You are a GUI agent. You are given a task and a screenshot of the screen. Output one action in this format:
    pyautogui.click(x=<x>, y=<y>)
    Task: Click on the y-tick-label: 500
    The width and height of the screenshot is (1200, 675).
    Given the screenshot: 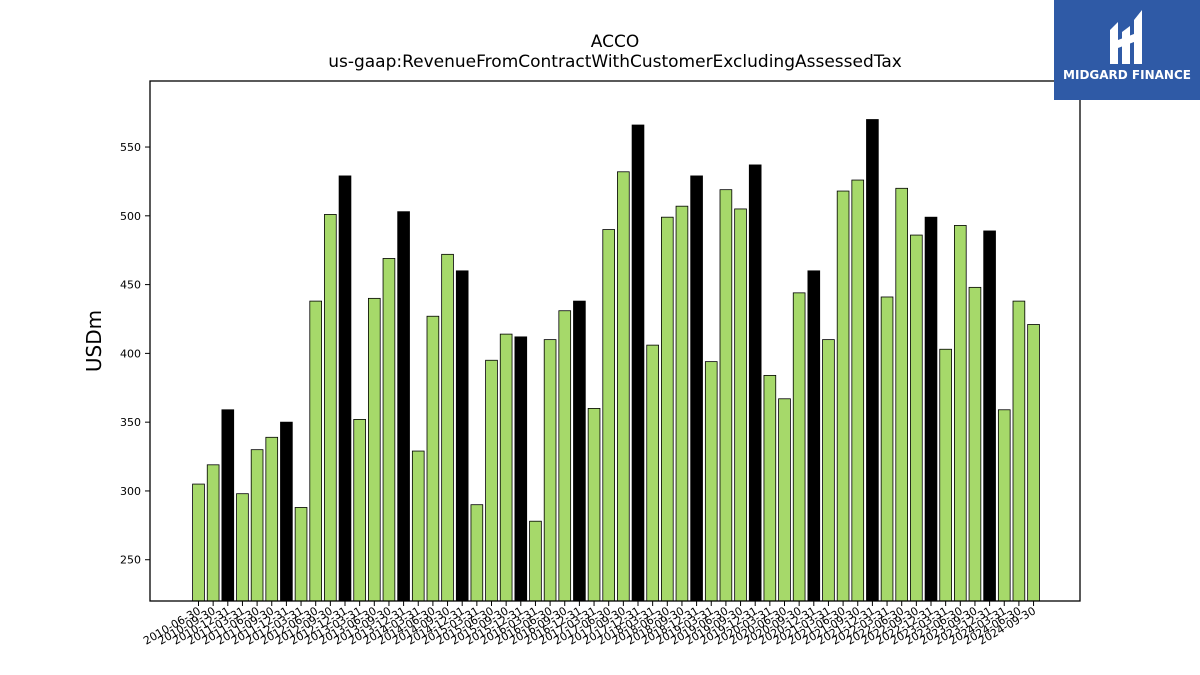 What is the action you would take?
    pyautogui.click(x=130, y=216)
    